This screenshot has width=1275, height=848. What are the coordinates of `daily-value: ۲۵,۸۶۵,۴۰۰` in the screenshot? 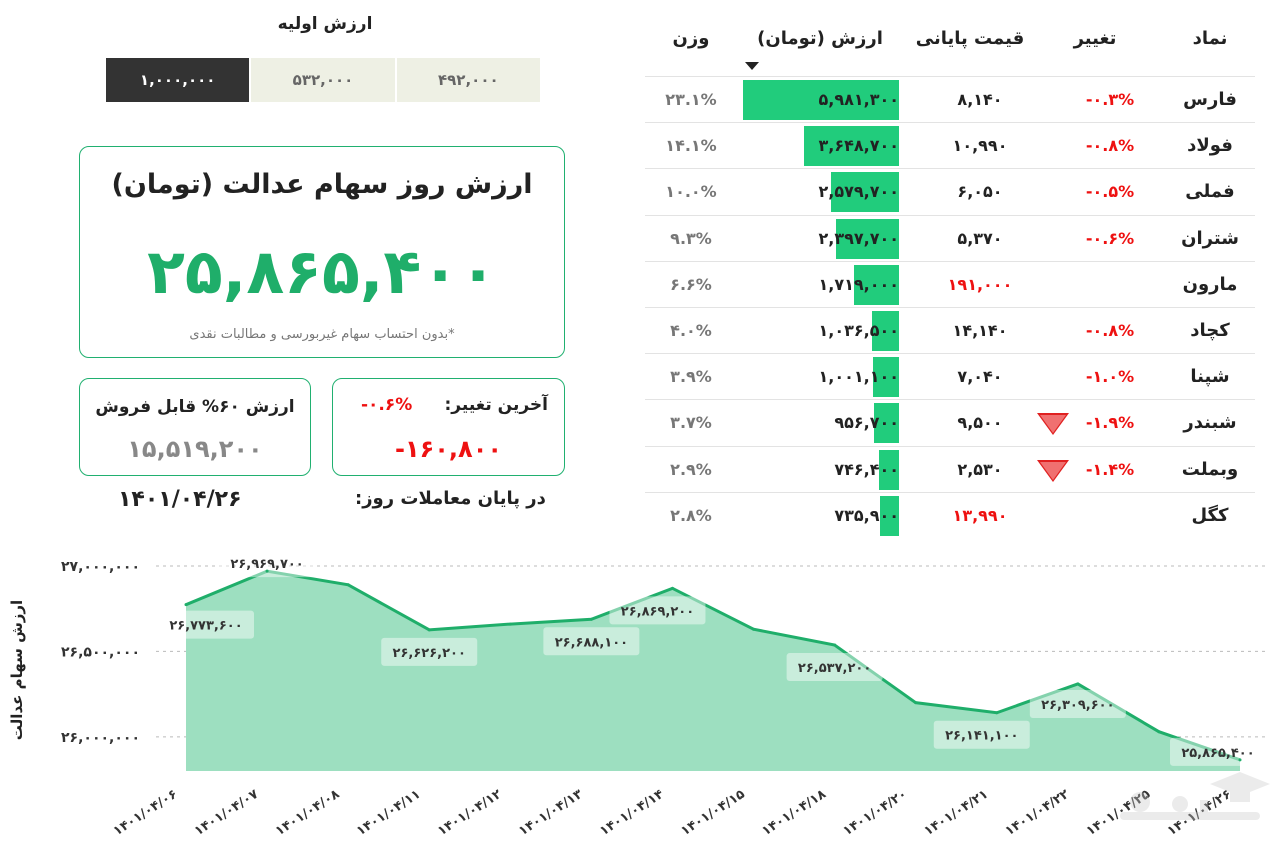 It's located at (322, 271).